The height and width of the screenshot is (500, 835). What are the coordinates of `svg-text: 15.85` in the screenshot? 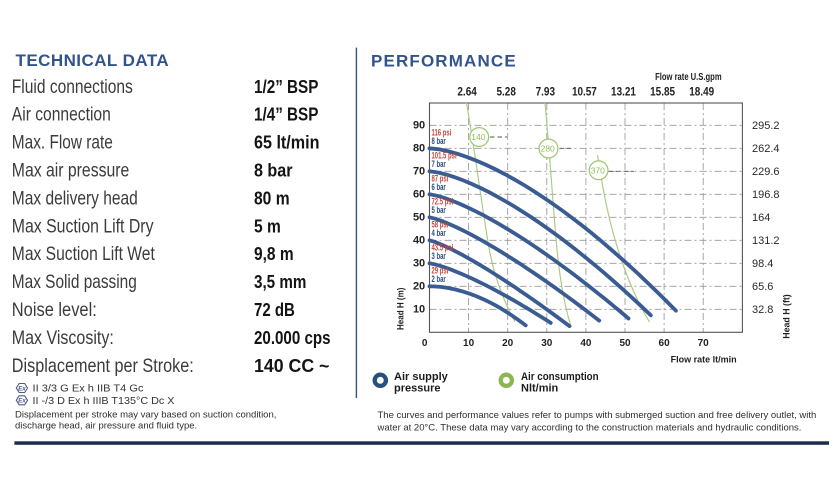 It's located at (662, 91).